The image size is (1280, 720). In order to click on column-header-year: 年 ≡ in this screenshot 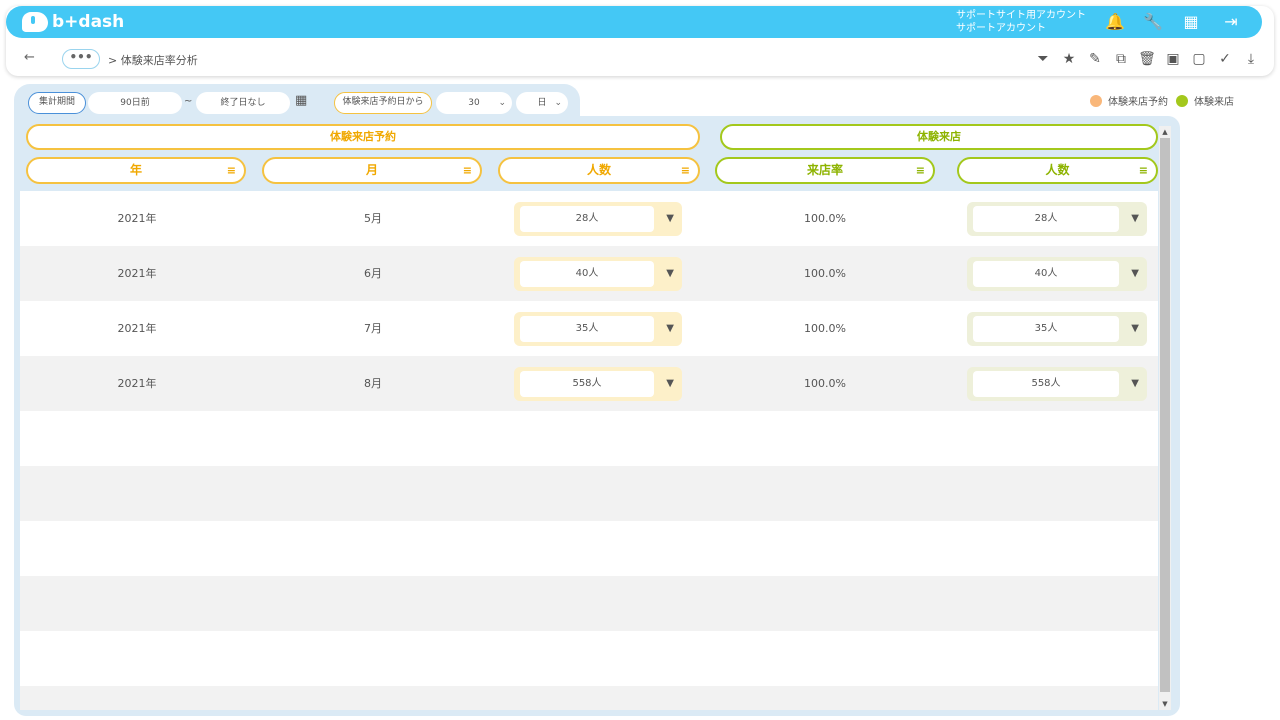, I will do `click(136, 170)`.